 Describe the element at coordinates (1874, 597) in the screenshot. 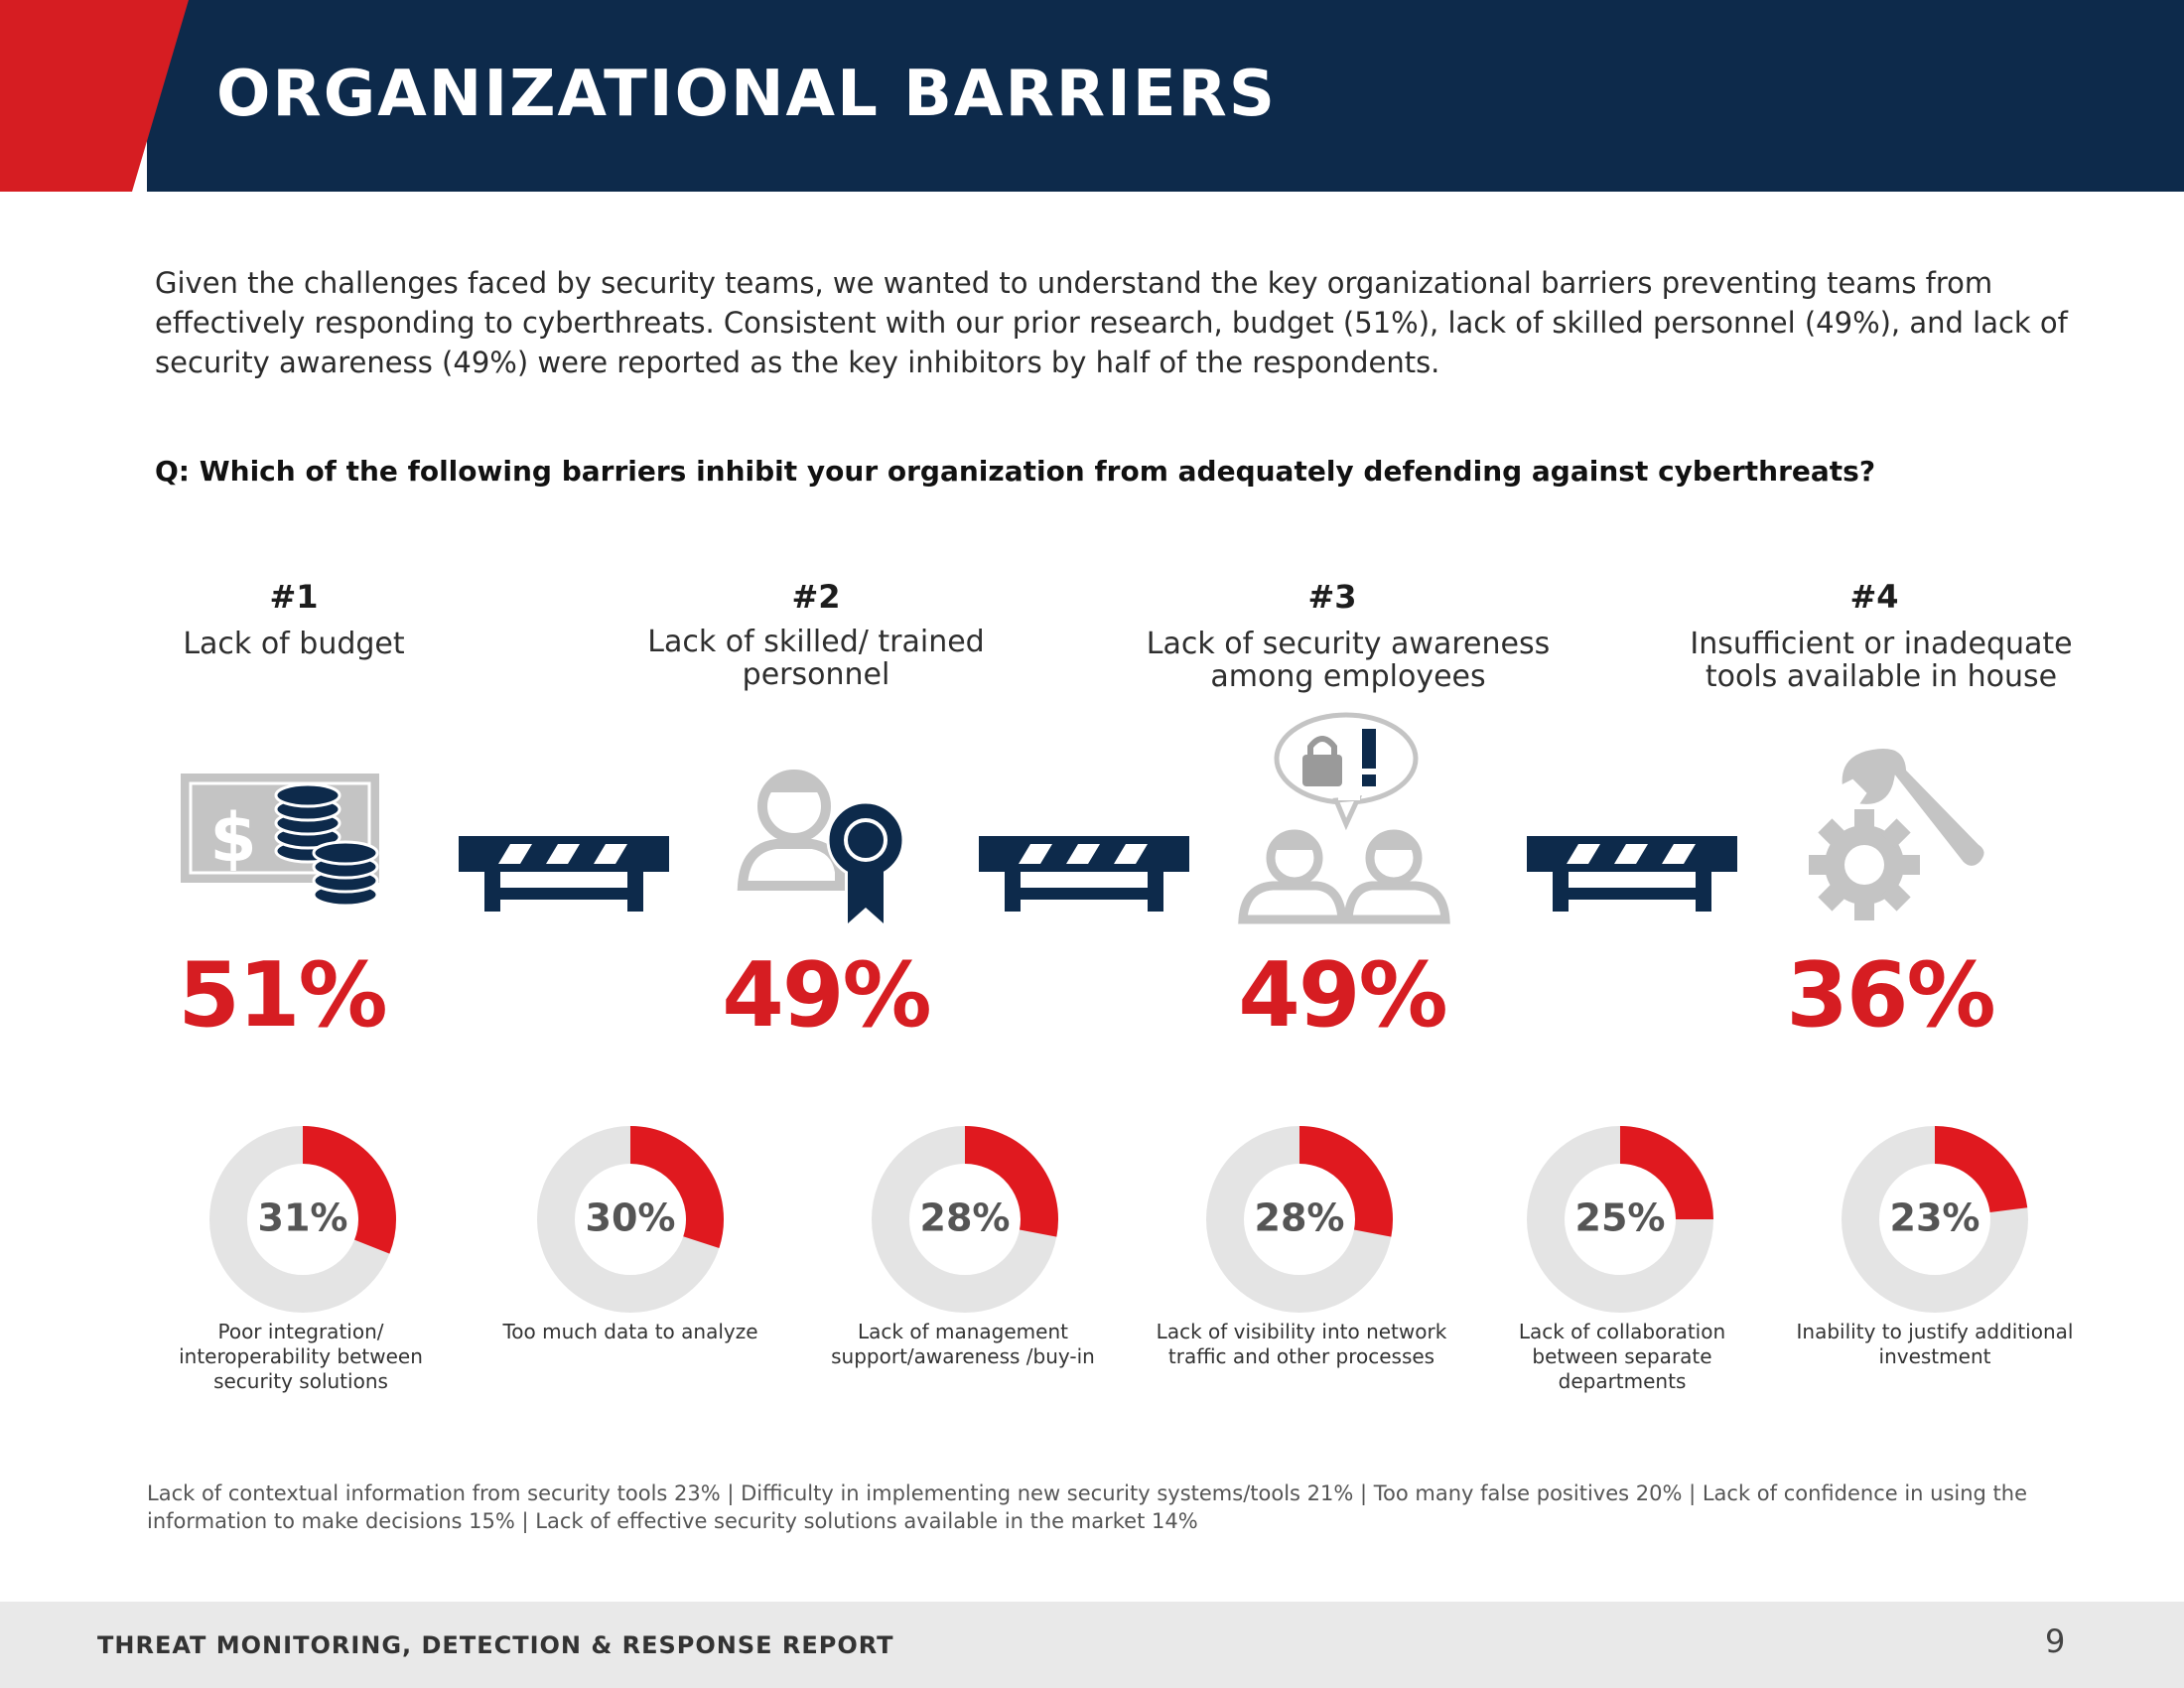

I see `rank-4: #4` at that location.